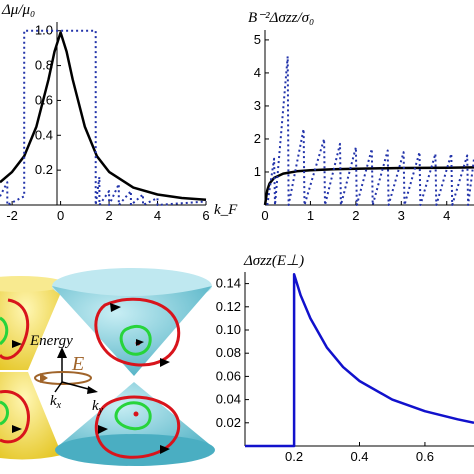 This screenshot has height=474, width=474. What do you see at coordinates (51, 341) in the screenshot?
I see `energy-label: Energy` at bounding box center [51, 341].